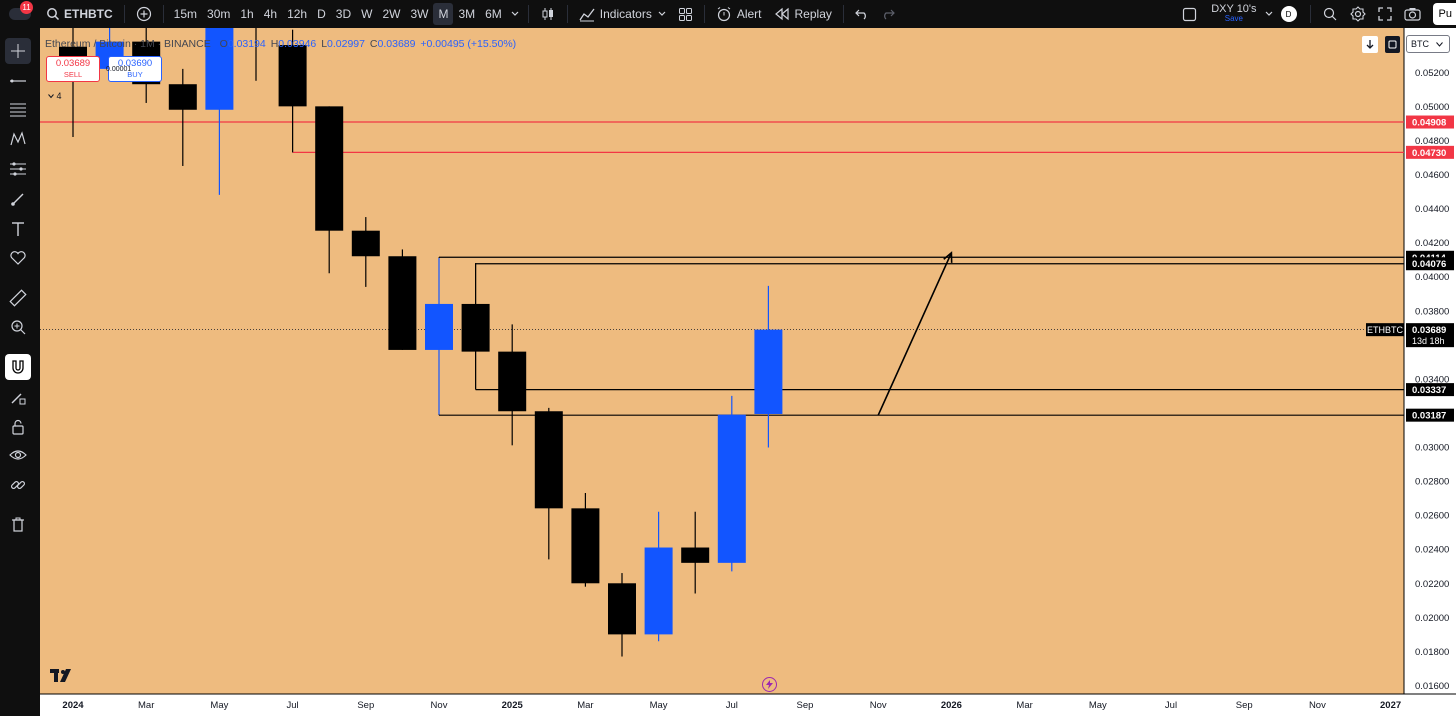 This screenshot has height=716, width=1456. What do you see at coordinates (1233, 18) in the screenshot?
I see `save-label: Save` at bounding box center [1233, 18].